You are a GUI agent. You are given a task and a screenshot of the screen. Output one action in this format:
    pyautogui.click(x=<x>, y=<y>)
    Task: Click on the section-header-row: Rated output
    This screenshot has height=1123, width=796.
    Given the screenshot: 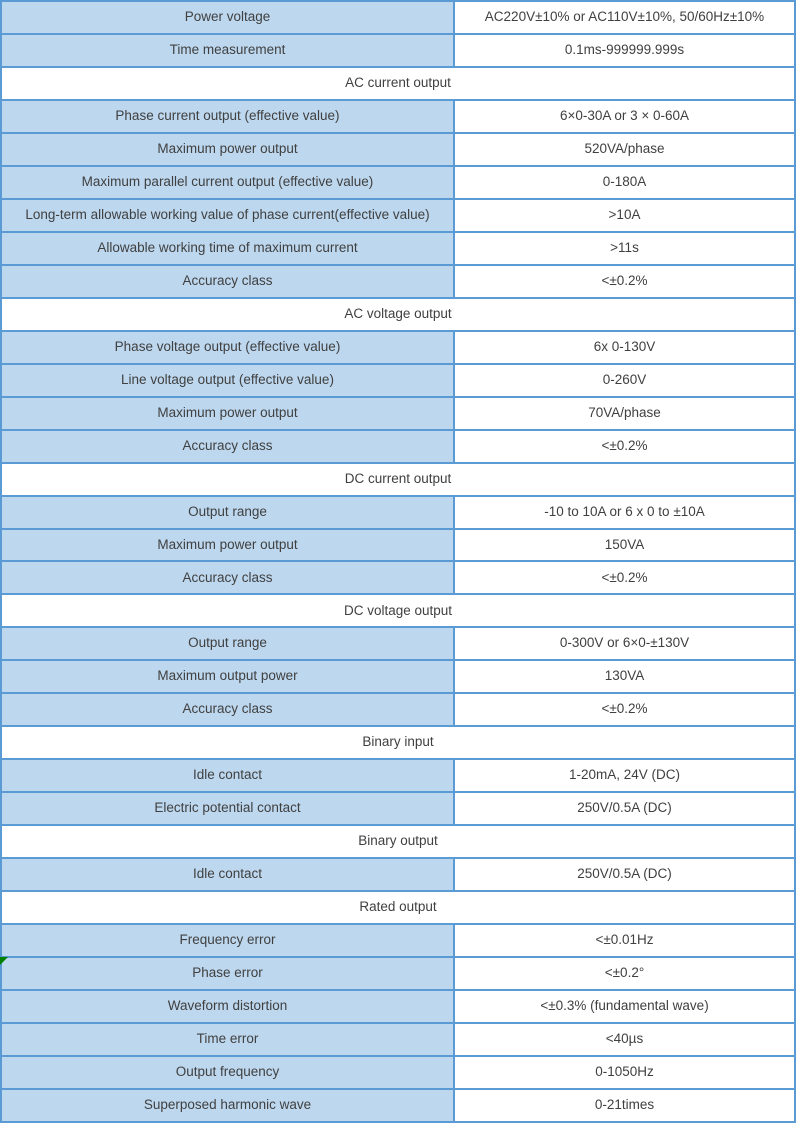 What is the action you would take?
    pyautogui.click(x=398, y=909)
    